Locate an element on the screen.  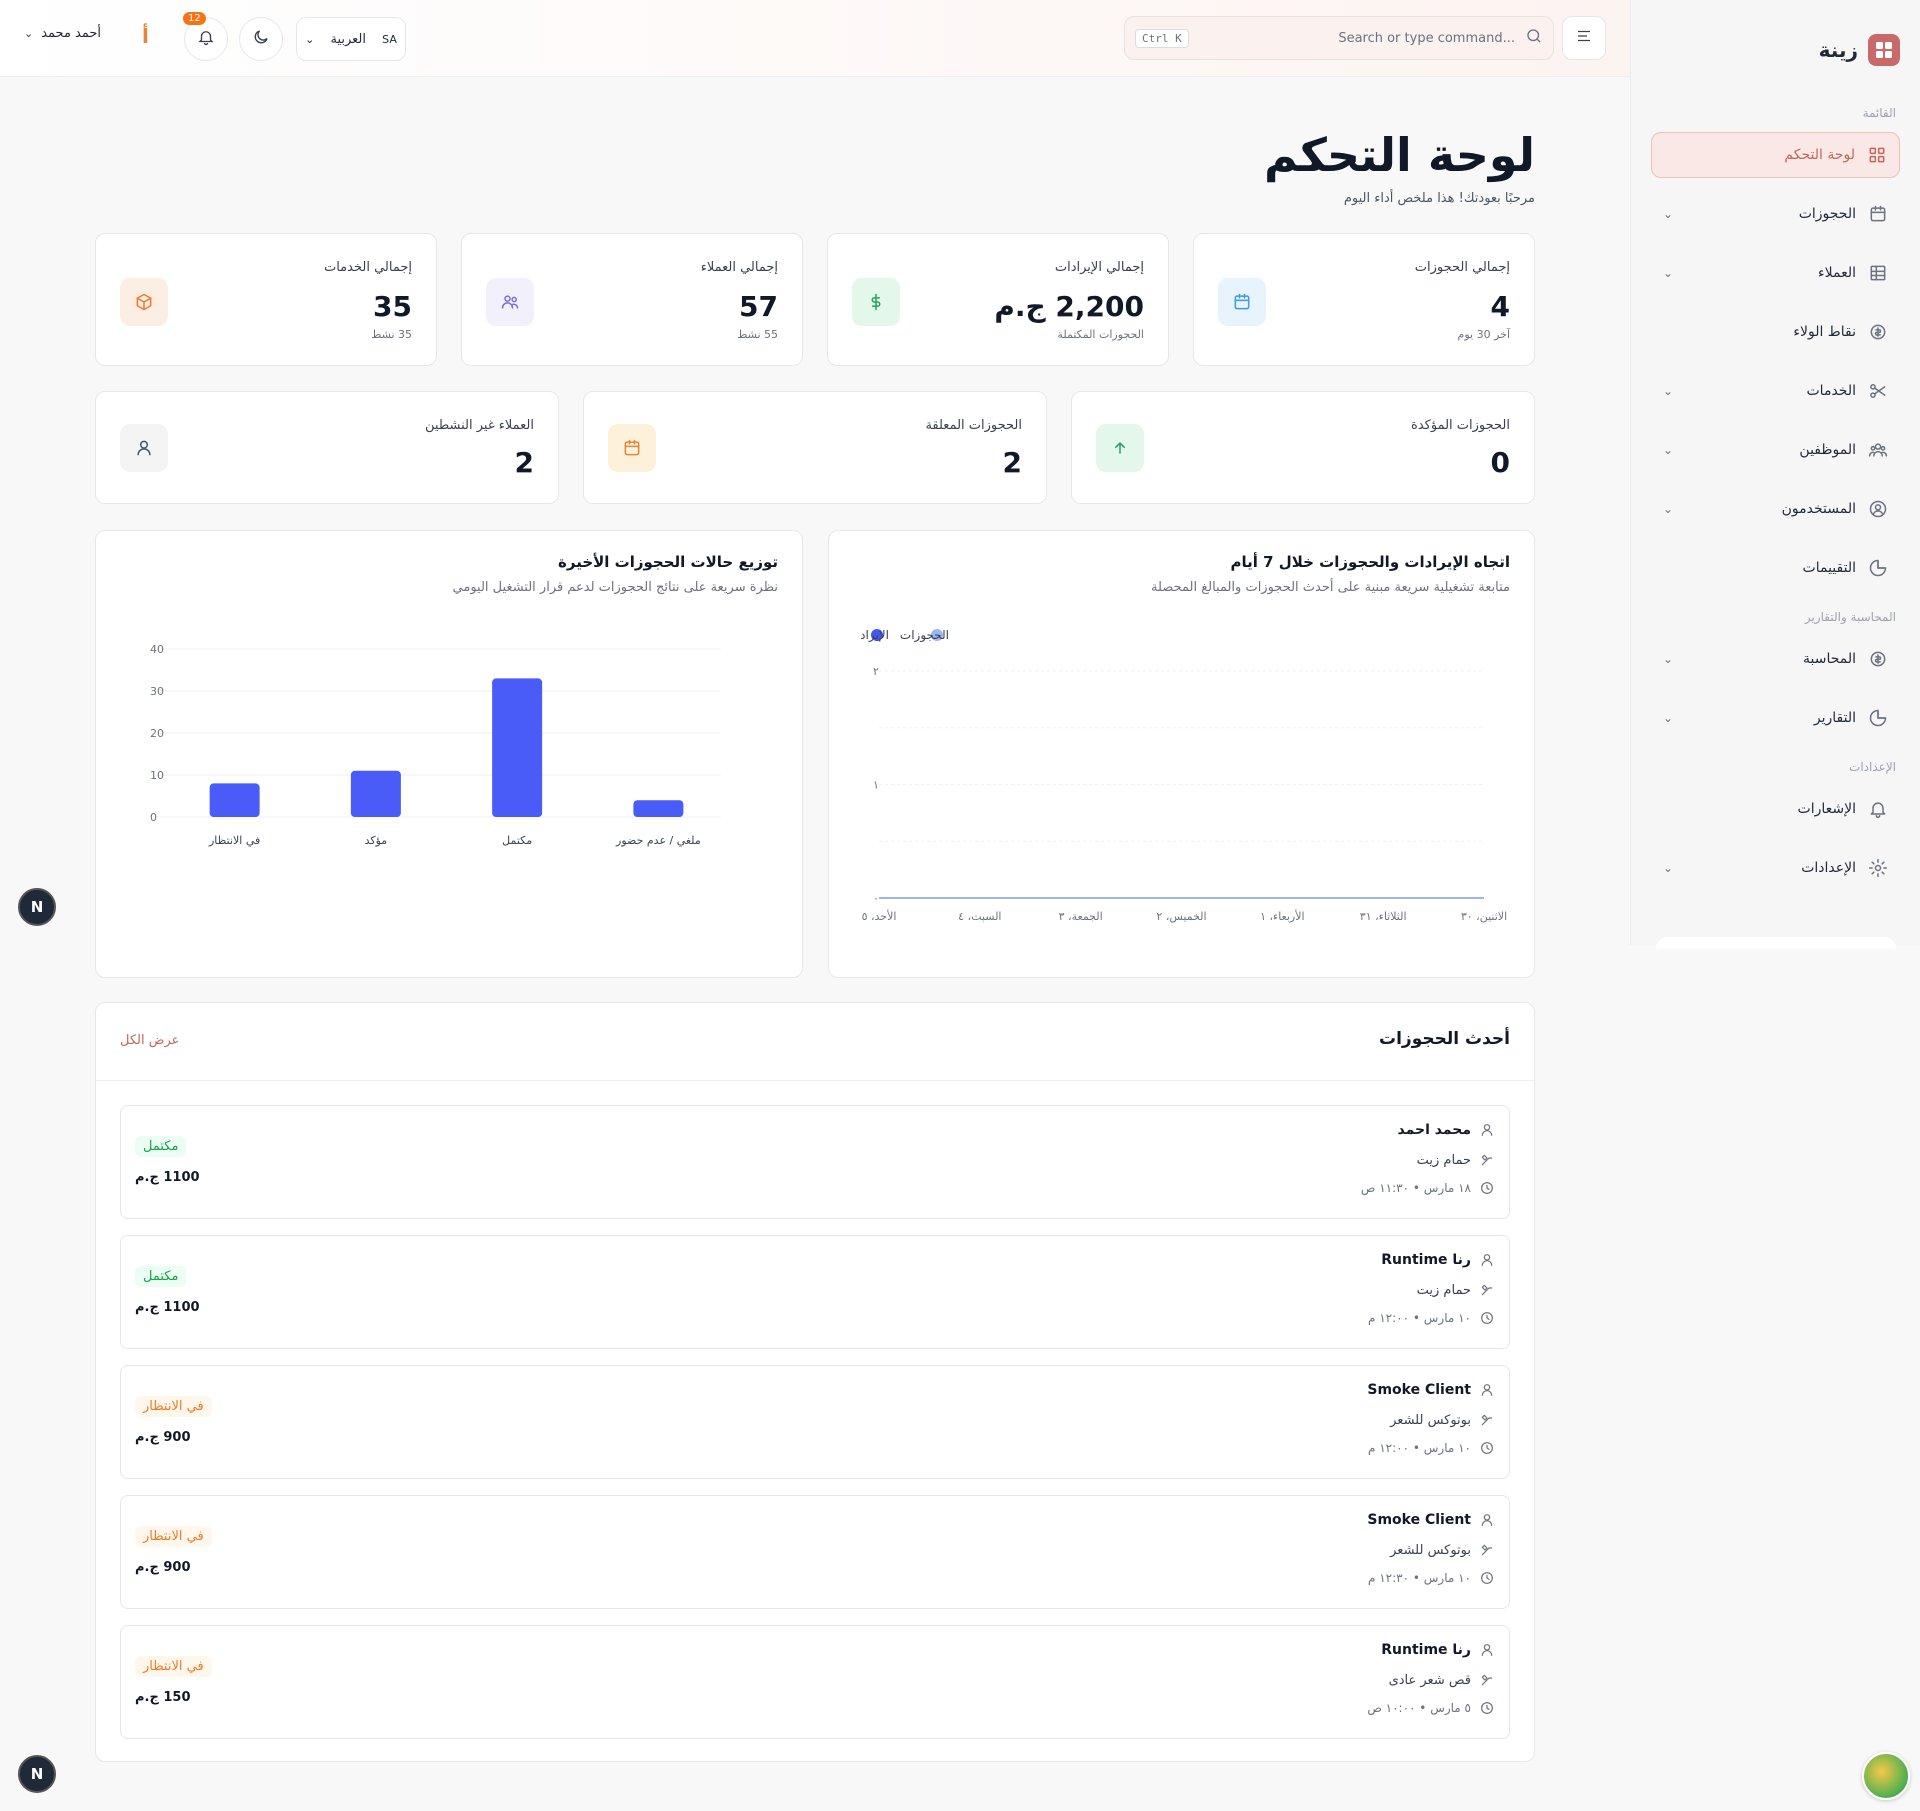
grid-icon is located at coordinates (1877, 155).